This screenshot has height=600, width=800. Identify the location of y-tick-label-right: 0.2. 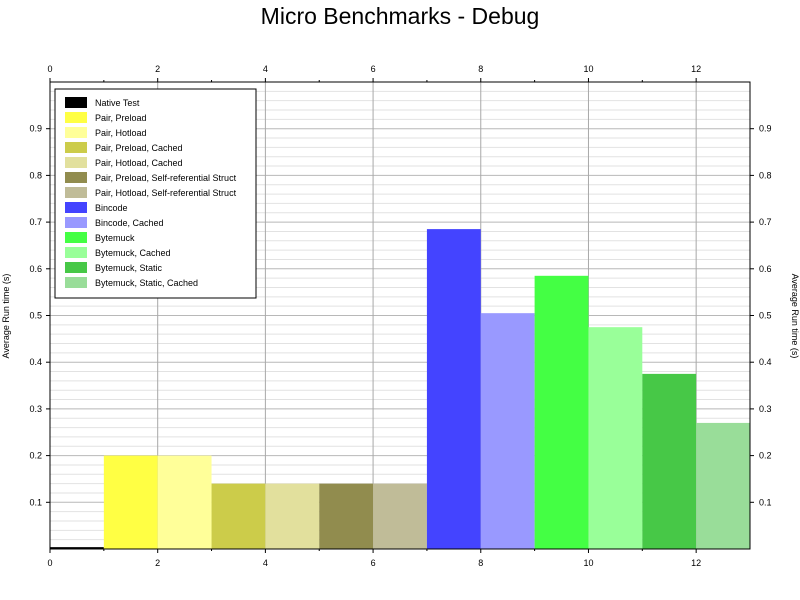
(765, 456).